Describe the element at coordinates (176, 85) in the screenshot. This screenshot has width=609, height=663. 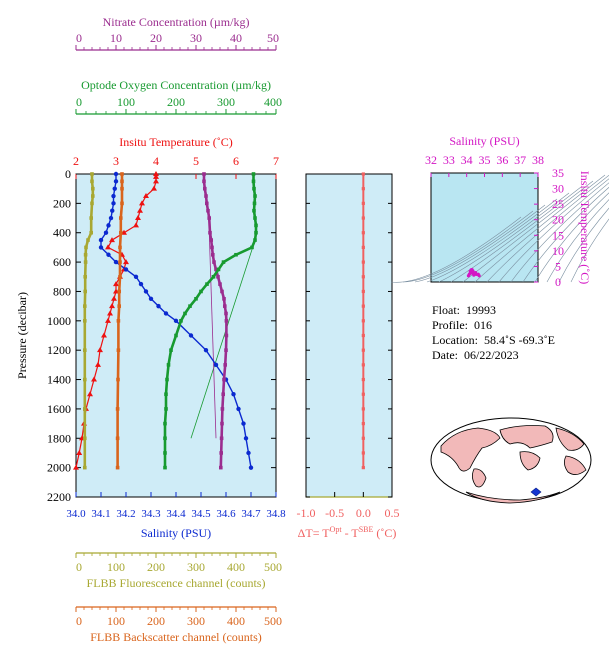
I see `oxygen-axis-title: Optode Oxygen Concentration (µm/kg)` at that location.